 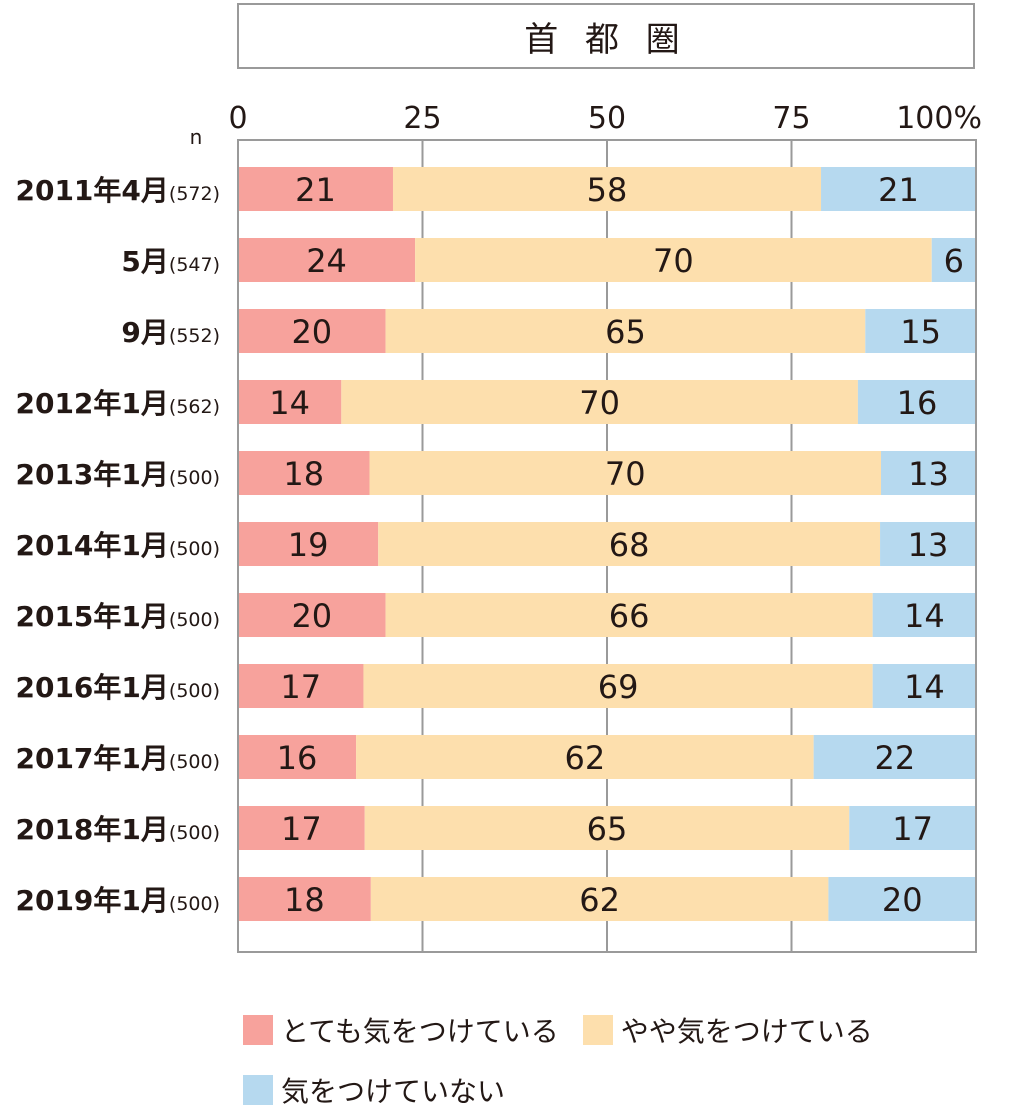 I want to click on data-label: 68, so click(x=629, y=545).